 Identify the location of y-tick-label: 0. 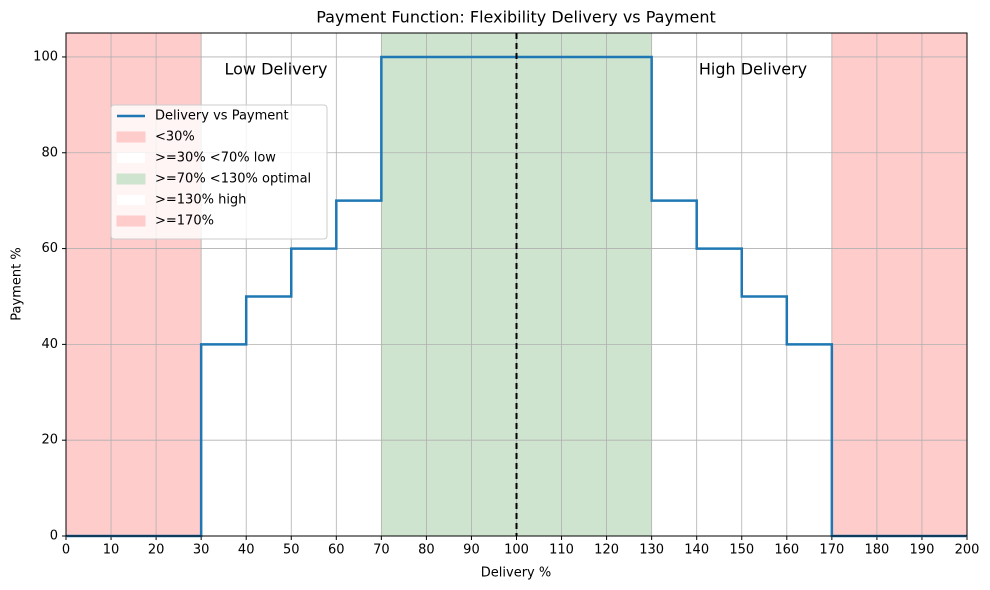
(54, 536).